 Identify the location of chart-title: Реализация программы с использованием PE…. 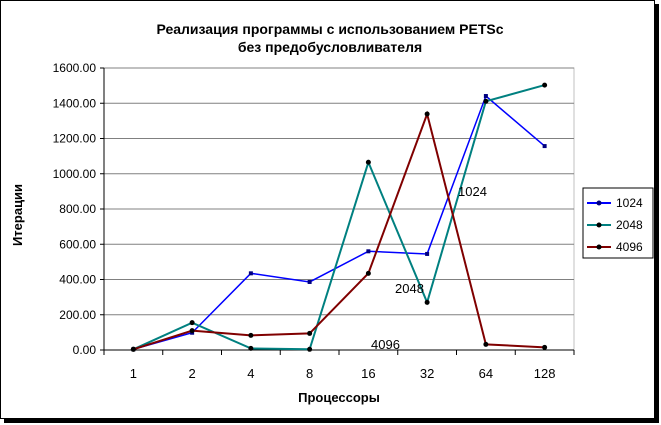
(329, 29).